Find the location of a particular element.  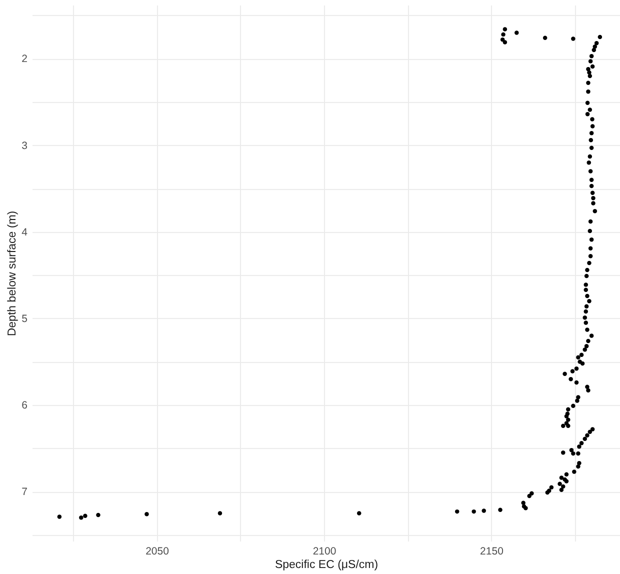

x-tick-label: 2100 is located at coordinates (324, 552).